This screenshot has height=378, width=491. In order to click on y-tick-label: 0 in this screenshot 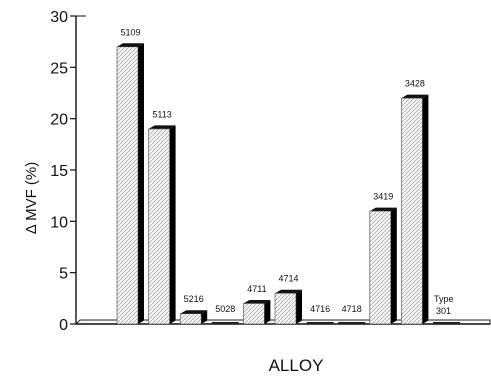, I will do `click(63, 325)`.